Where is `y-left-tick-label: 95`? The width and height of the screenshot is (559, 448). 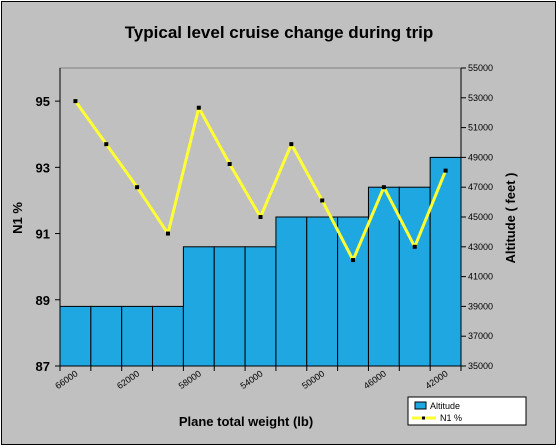 y-left-tick-label: 95 is located at coordinates (43, 101).